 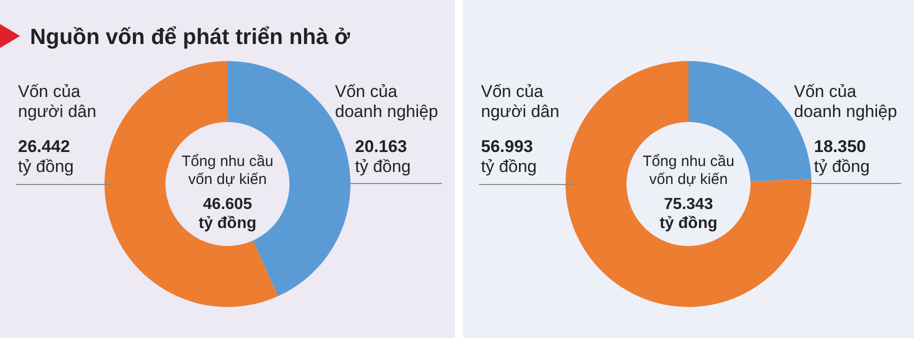 I want to click on chart-title: Nguồn vốn để phát triển nhà ở, so click(x=190, y=36).